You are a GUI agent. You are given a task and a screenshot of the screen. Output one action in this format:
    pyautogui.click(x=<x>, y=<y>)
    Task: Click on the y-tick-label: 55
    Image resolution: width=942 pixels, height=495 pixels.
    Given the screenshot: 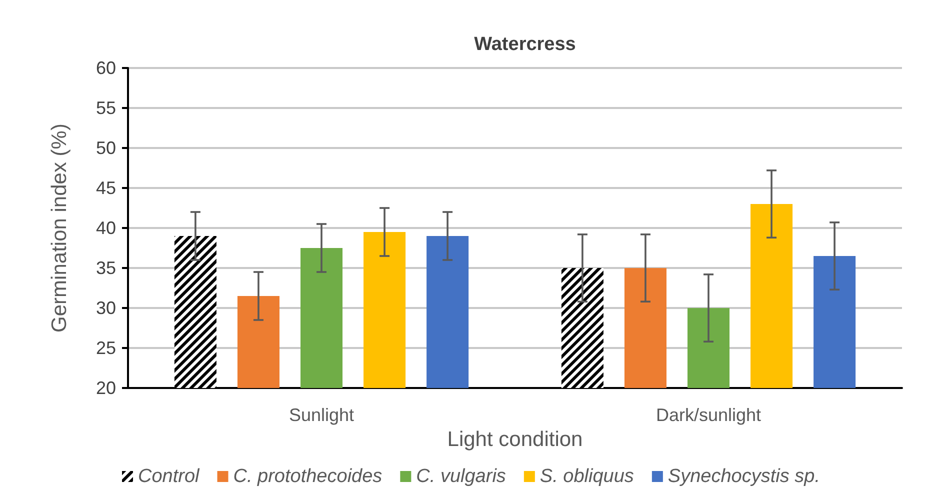 What is the action you would take?
    pyautogui.click(x=106, y=108)
    